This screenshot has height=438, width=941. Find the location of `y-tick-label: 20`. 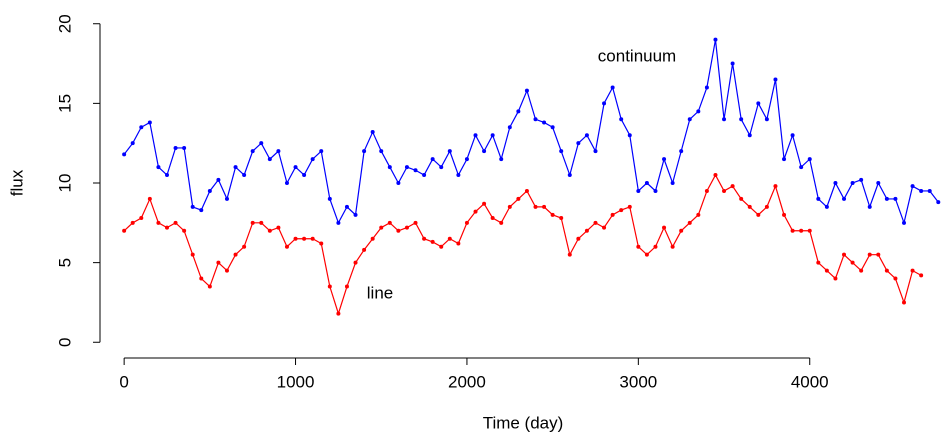

y-tick-label: 20 is located at coordinates (64, 23).